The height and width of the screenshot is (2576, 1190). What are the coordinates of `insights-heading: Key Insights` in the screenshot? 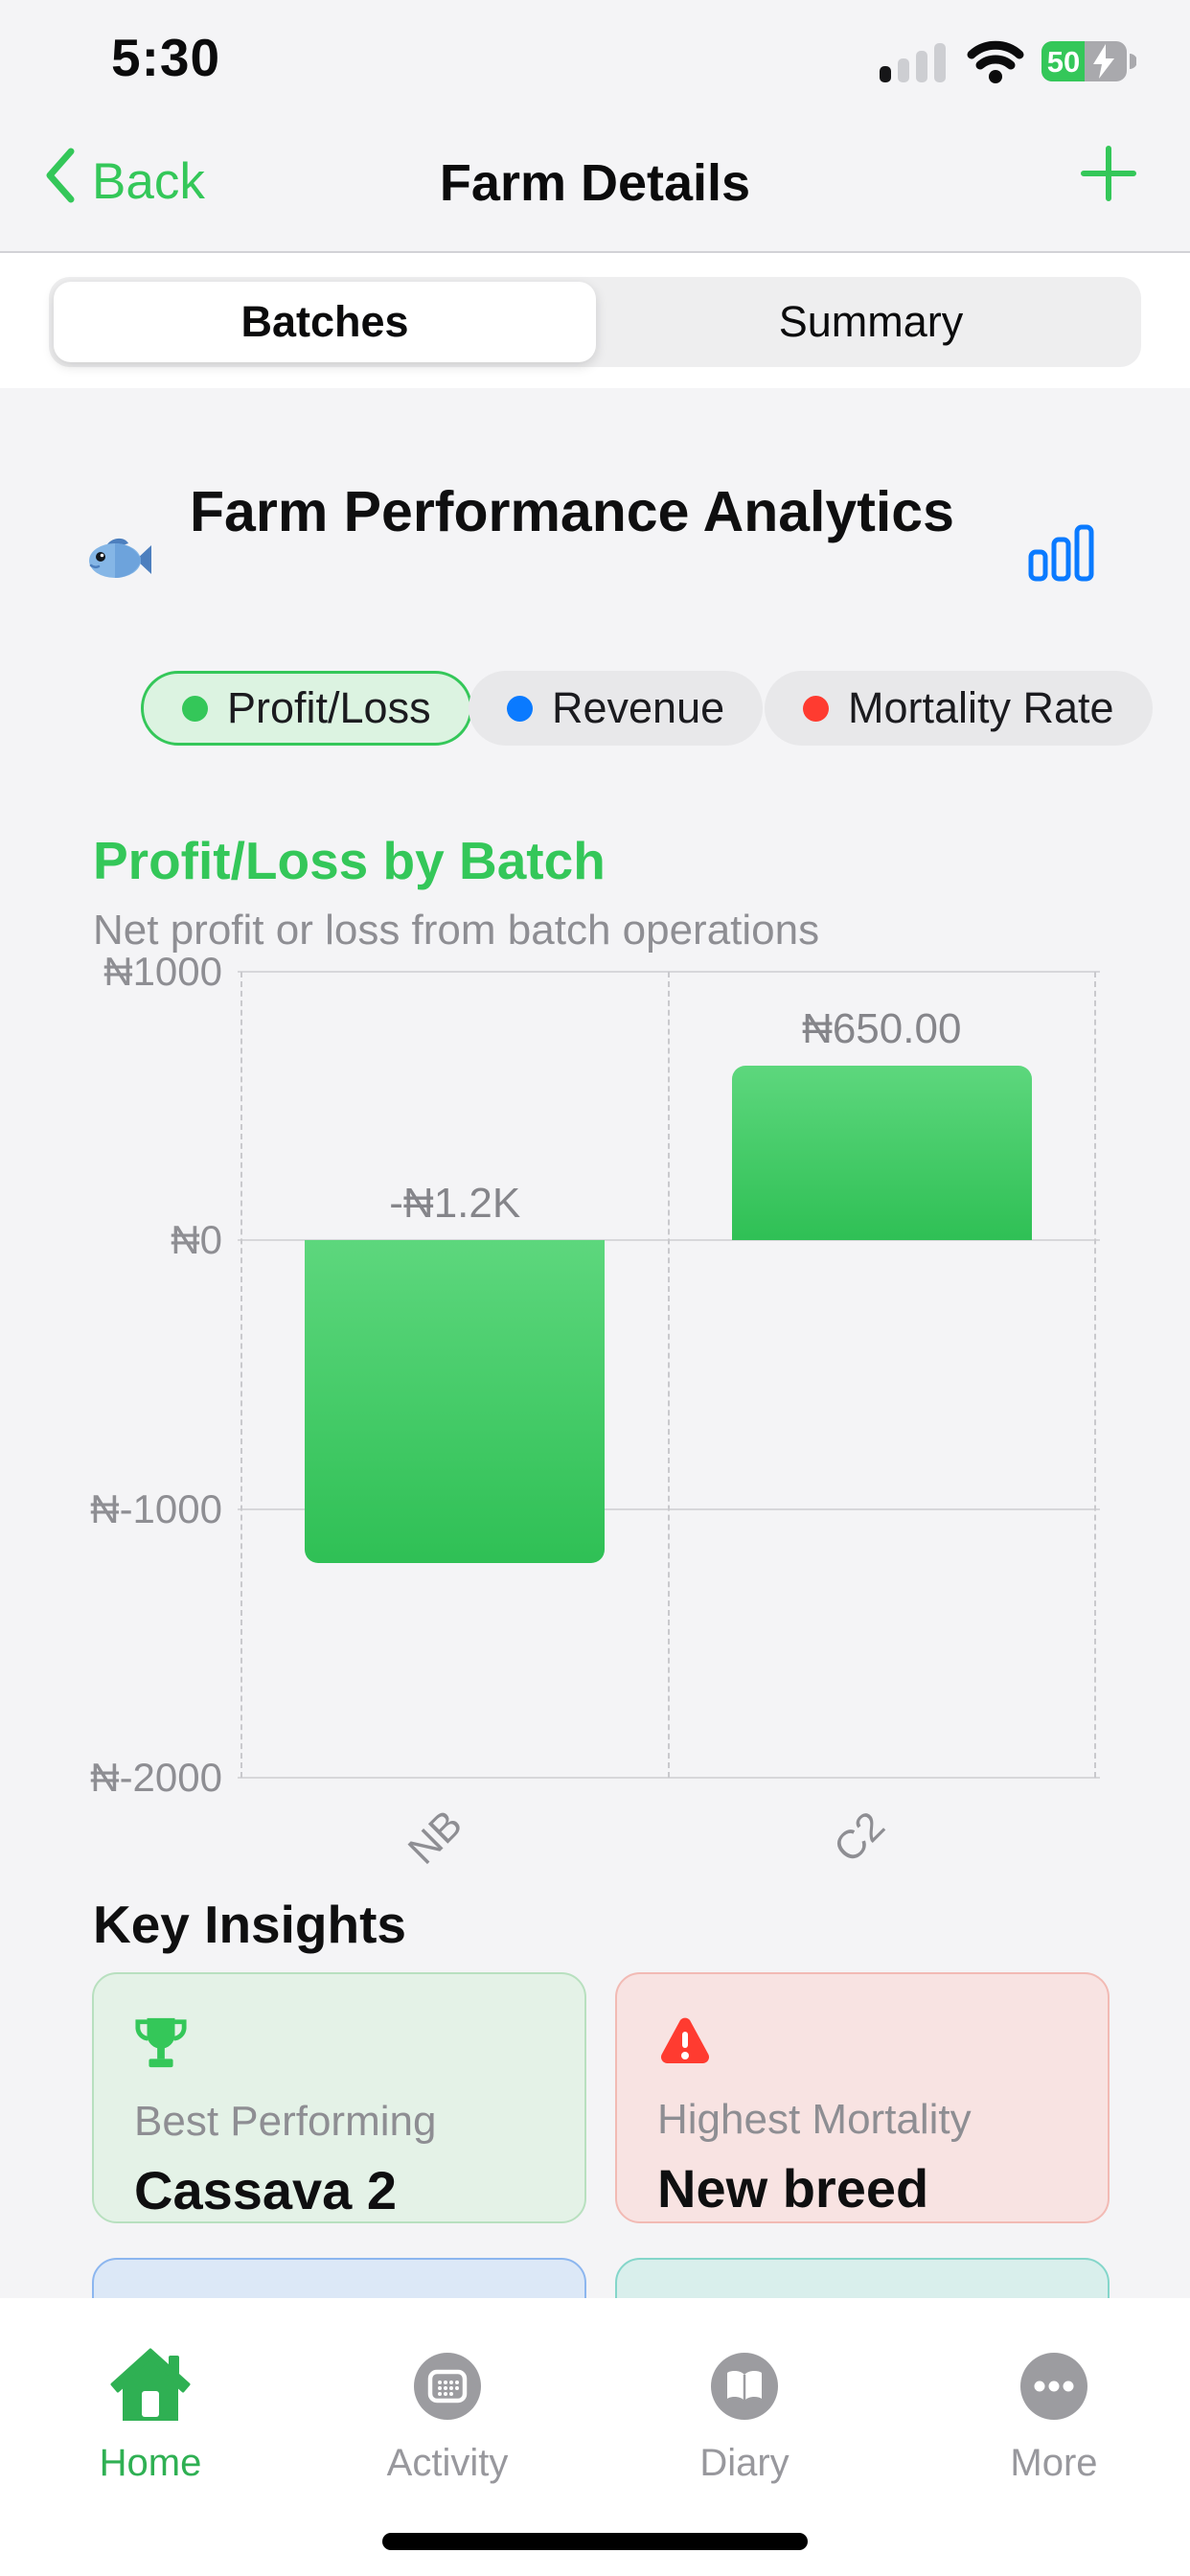 It's located at (250, 1924).